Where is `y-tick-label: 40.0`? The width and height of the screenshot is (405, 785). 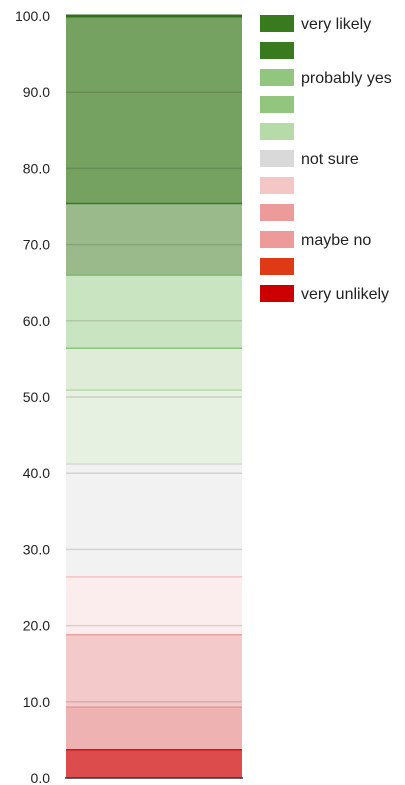
y-tick-label: 40.0 is located at coordinates (36, 473).